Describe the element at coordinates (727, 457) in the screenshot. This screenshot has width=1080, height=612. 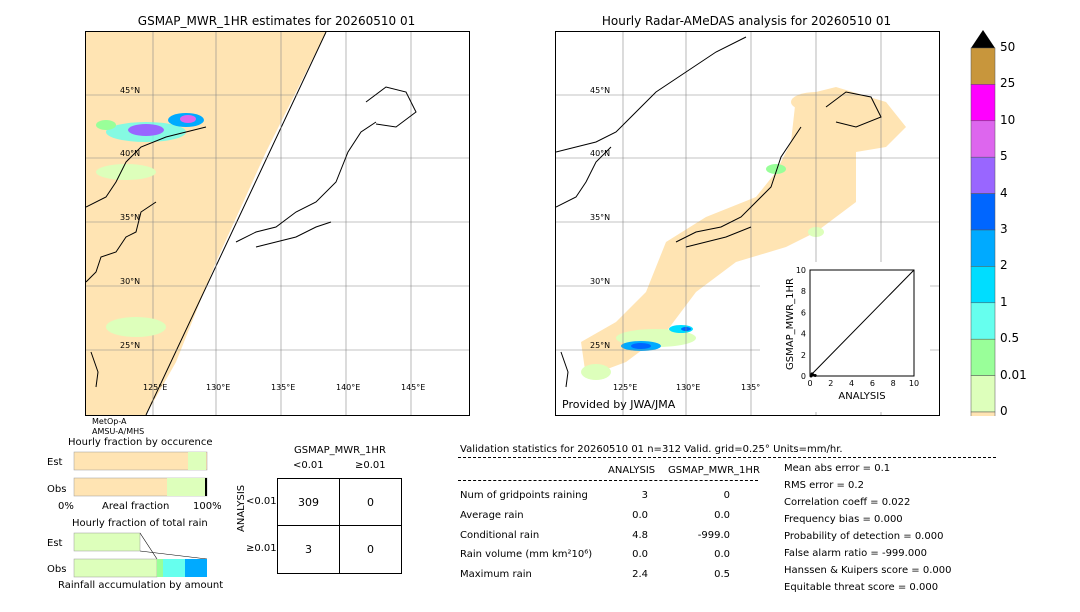
I see `validation-divider` at that location.